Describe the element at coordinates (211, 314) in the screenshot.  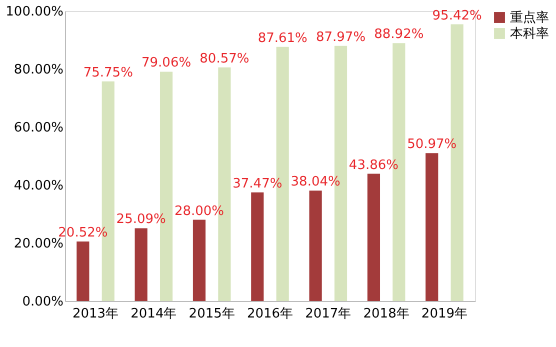
I see `x-tick-label: 2015年` at that location.